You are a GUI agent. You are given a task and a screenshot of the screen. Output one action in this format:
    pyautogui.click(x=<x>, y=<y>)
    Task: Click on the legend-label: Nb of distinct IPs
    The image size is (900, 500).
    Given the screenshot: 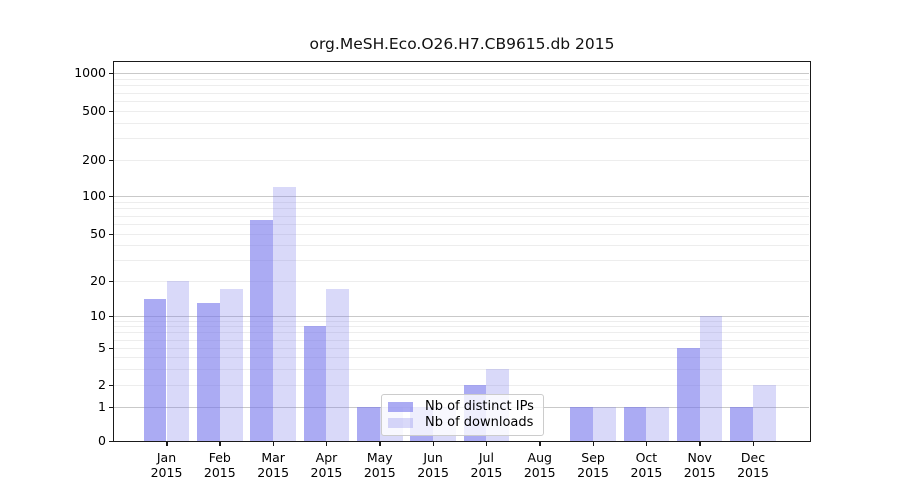 What is the action you would take?
    pyautogui.click(x=479, y=406)
    